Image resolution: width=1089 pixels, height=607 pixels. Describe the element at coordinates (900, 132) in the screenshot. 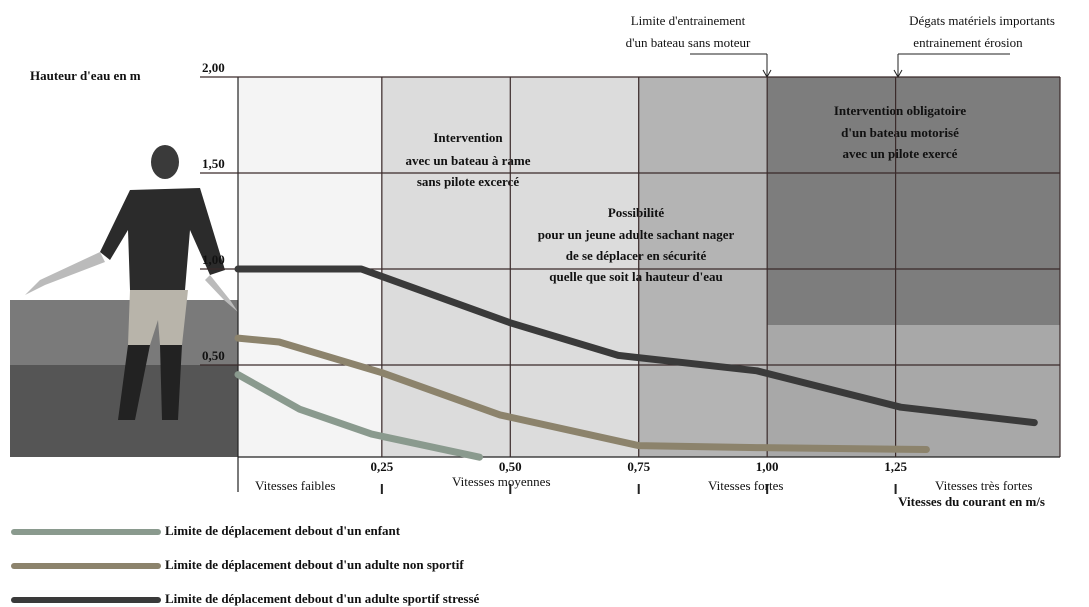

I see `annotation: d'un bateau motorisé` at that location.